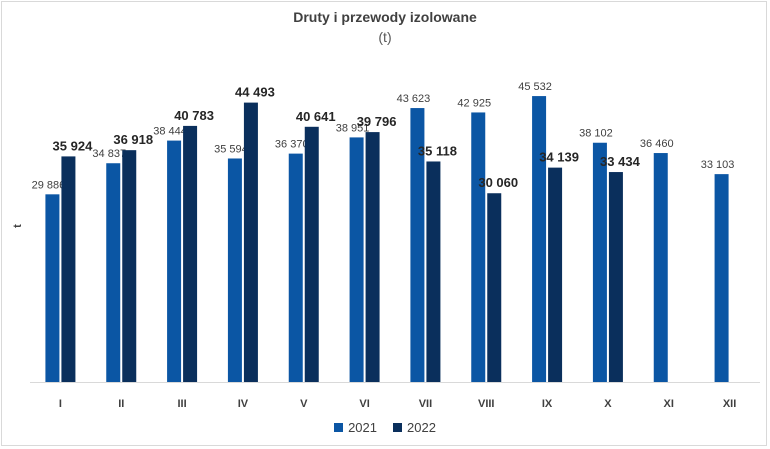 The width and height of the screenshot is (770, 449). Describe the element at coordinates (486, 404) in the screenshot. I see `x-tick-label-VIII: VIII` at that location.